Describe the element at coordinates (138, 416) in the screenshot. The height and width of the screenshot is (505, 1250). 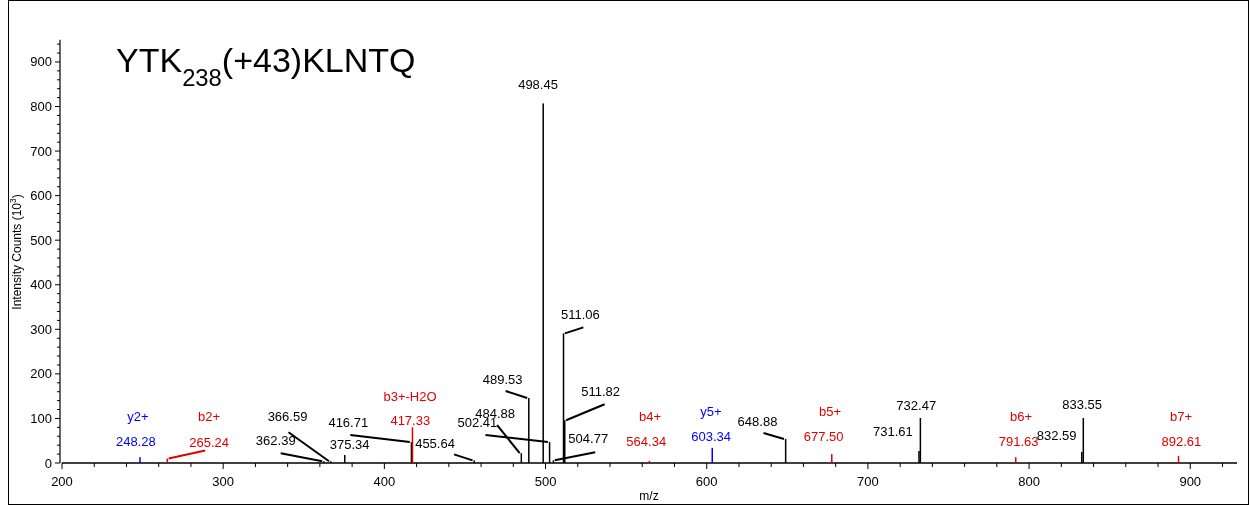
I see `annotation: y2+` at that location.